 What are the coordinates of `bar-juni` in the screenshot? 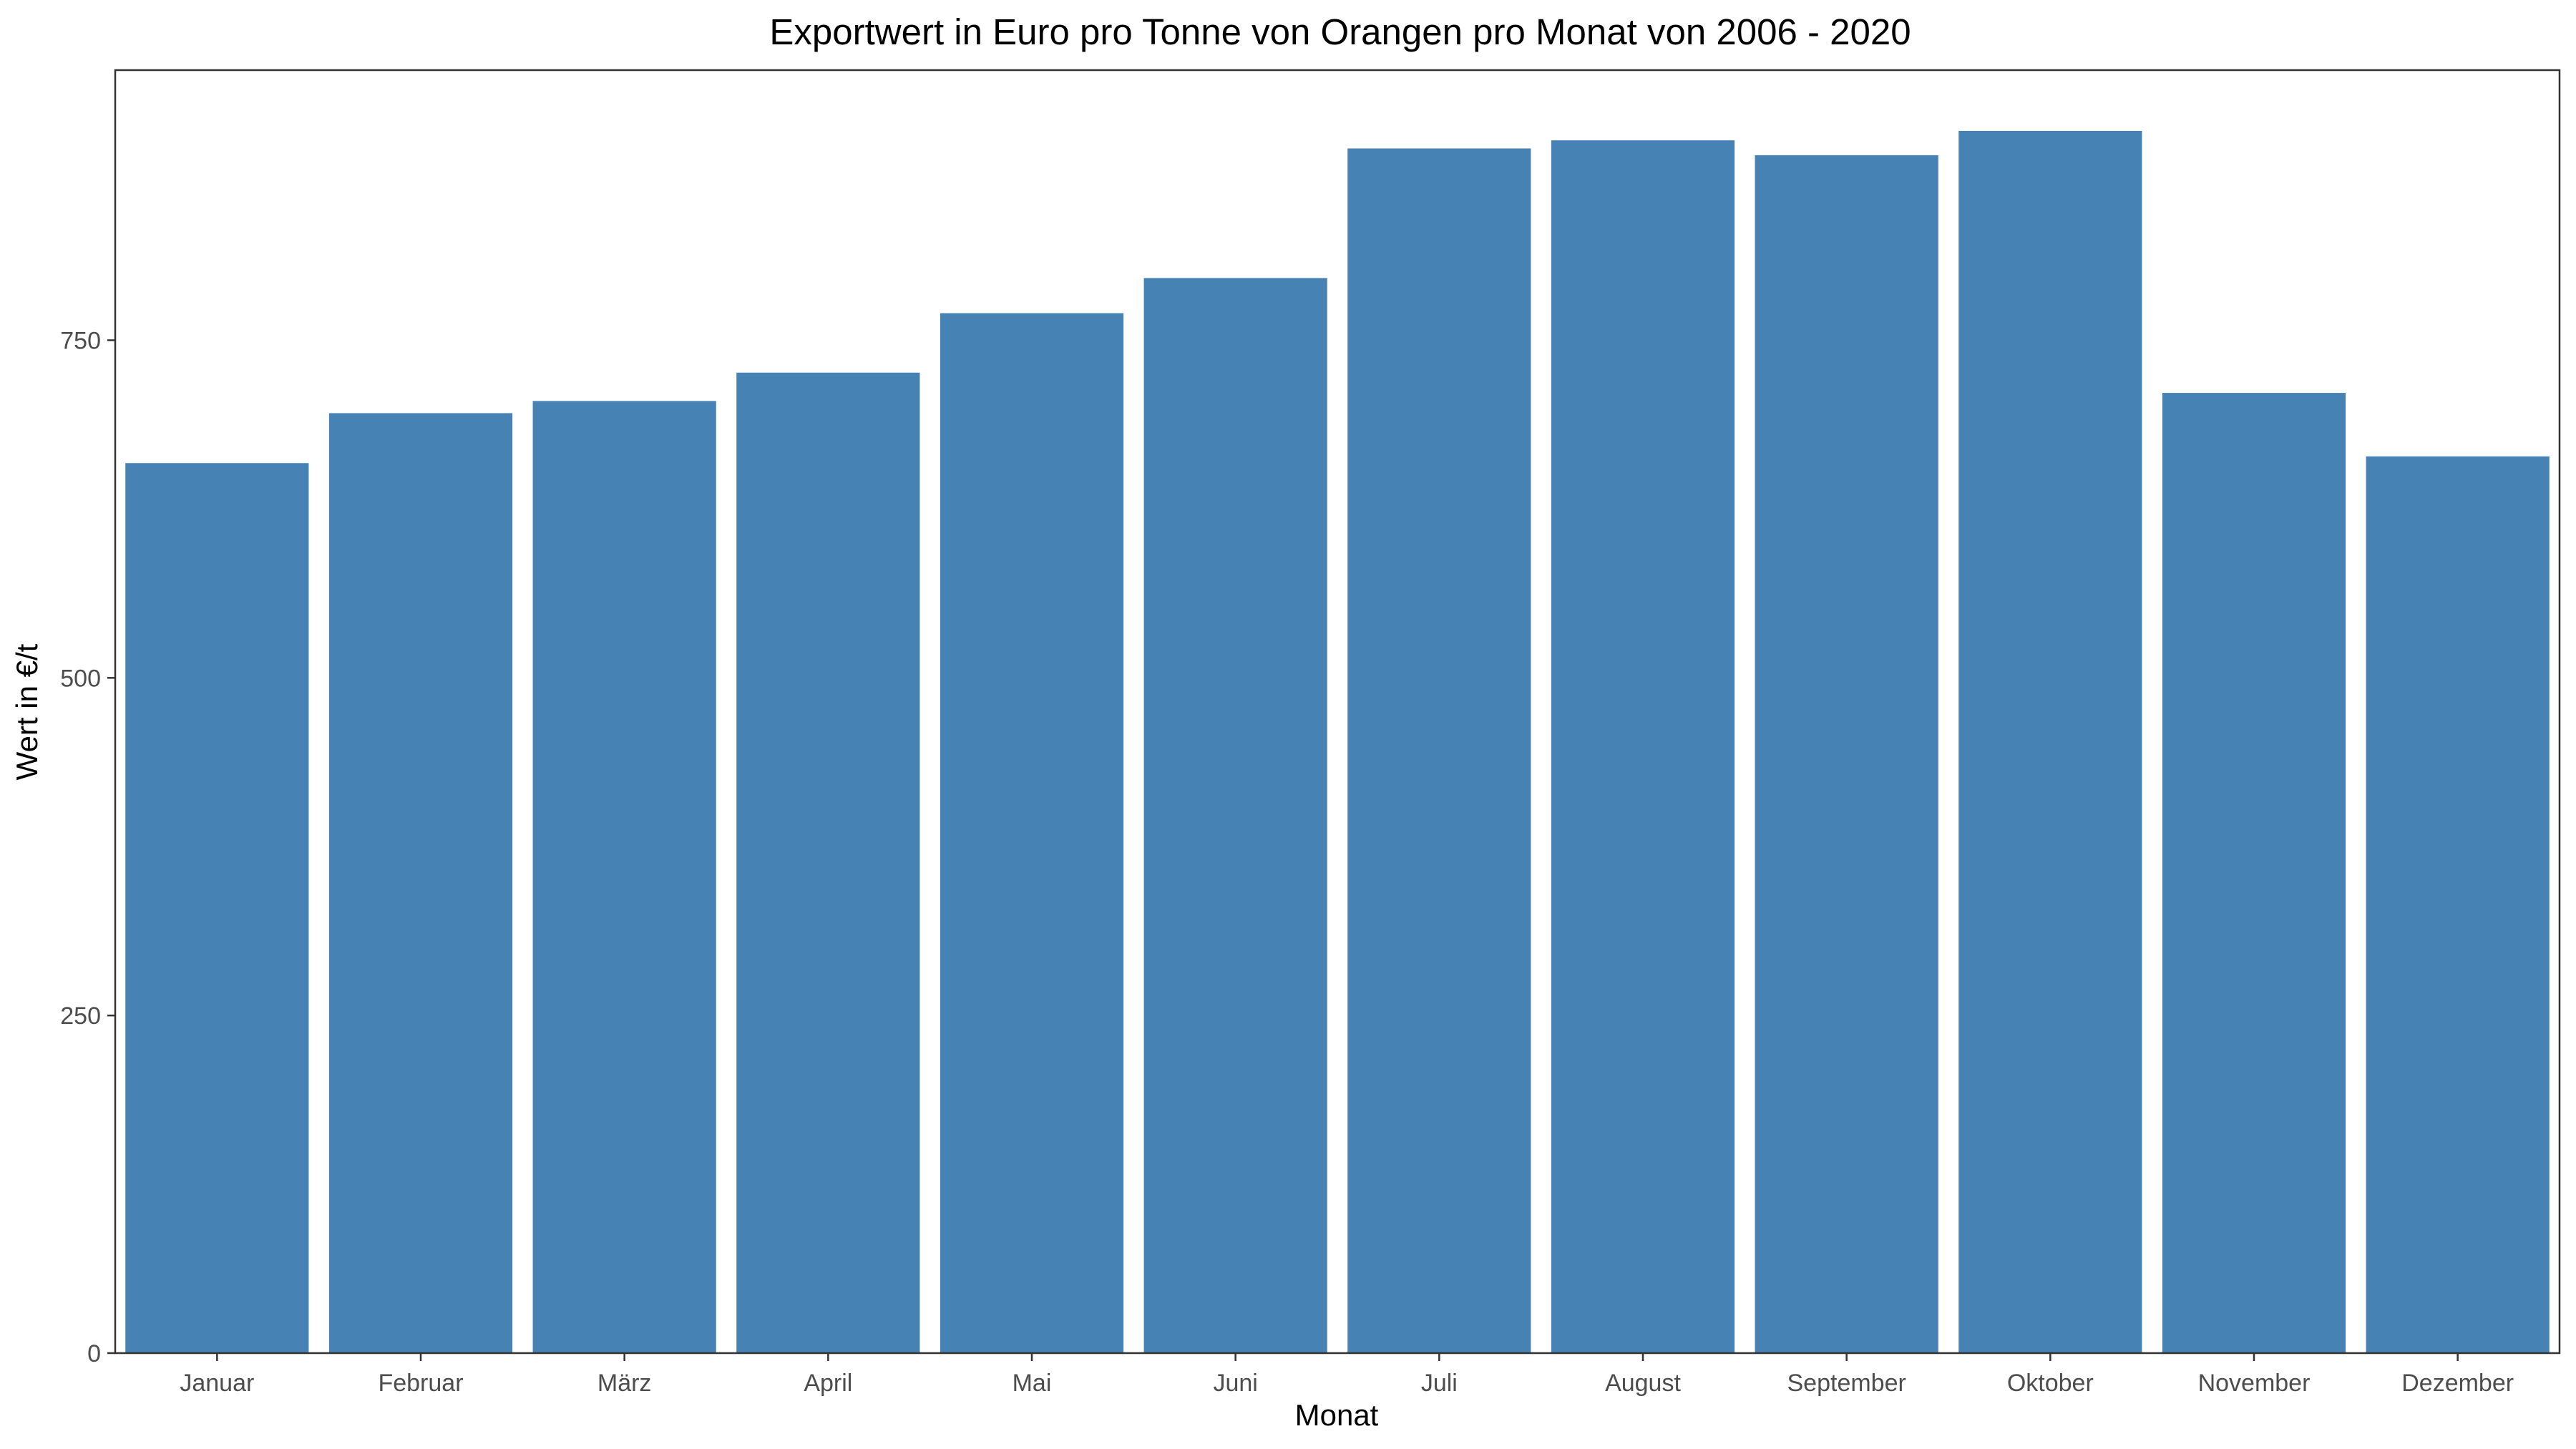 It's located at (1235, 815).